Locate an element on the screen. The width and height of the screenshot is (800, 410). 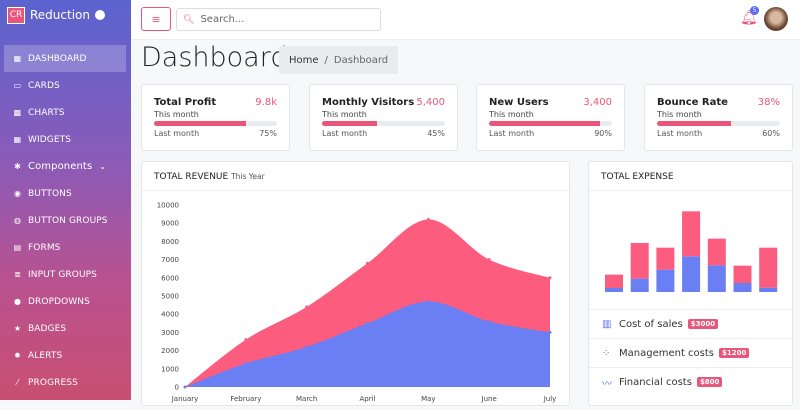
avatar is located at coordinates (776, 19).